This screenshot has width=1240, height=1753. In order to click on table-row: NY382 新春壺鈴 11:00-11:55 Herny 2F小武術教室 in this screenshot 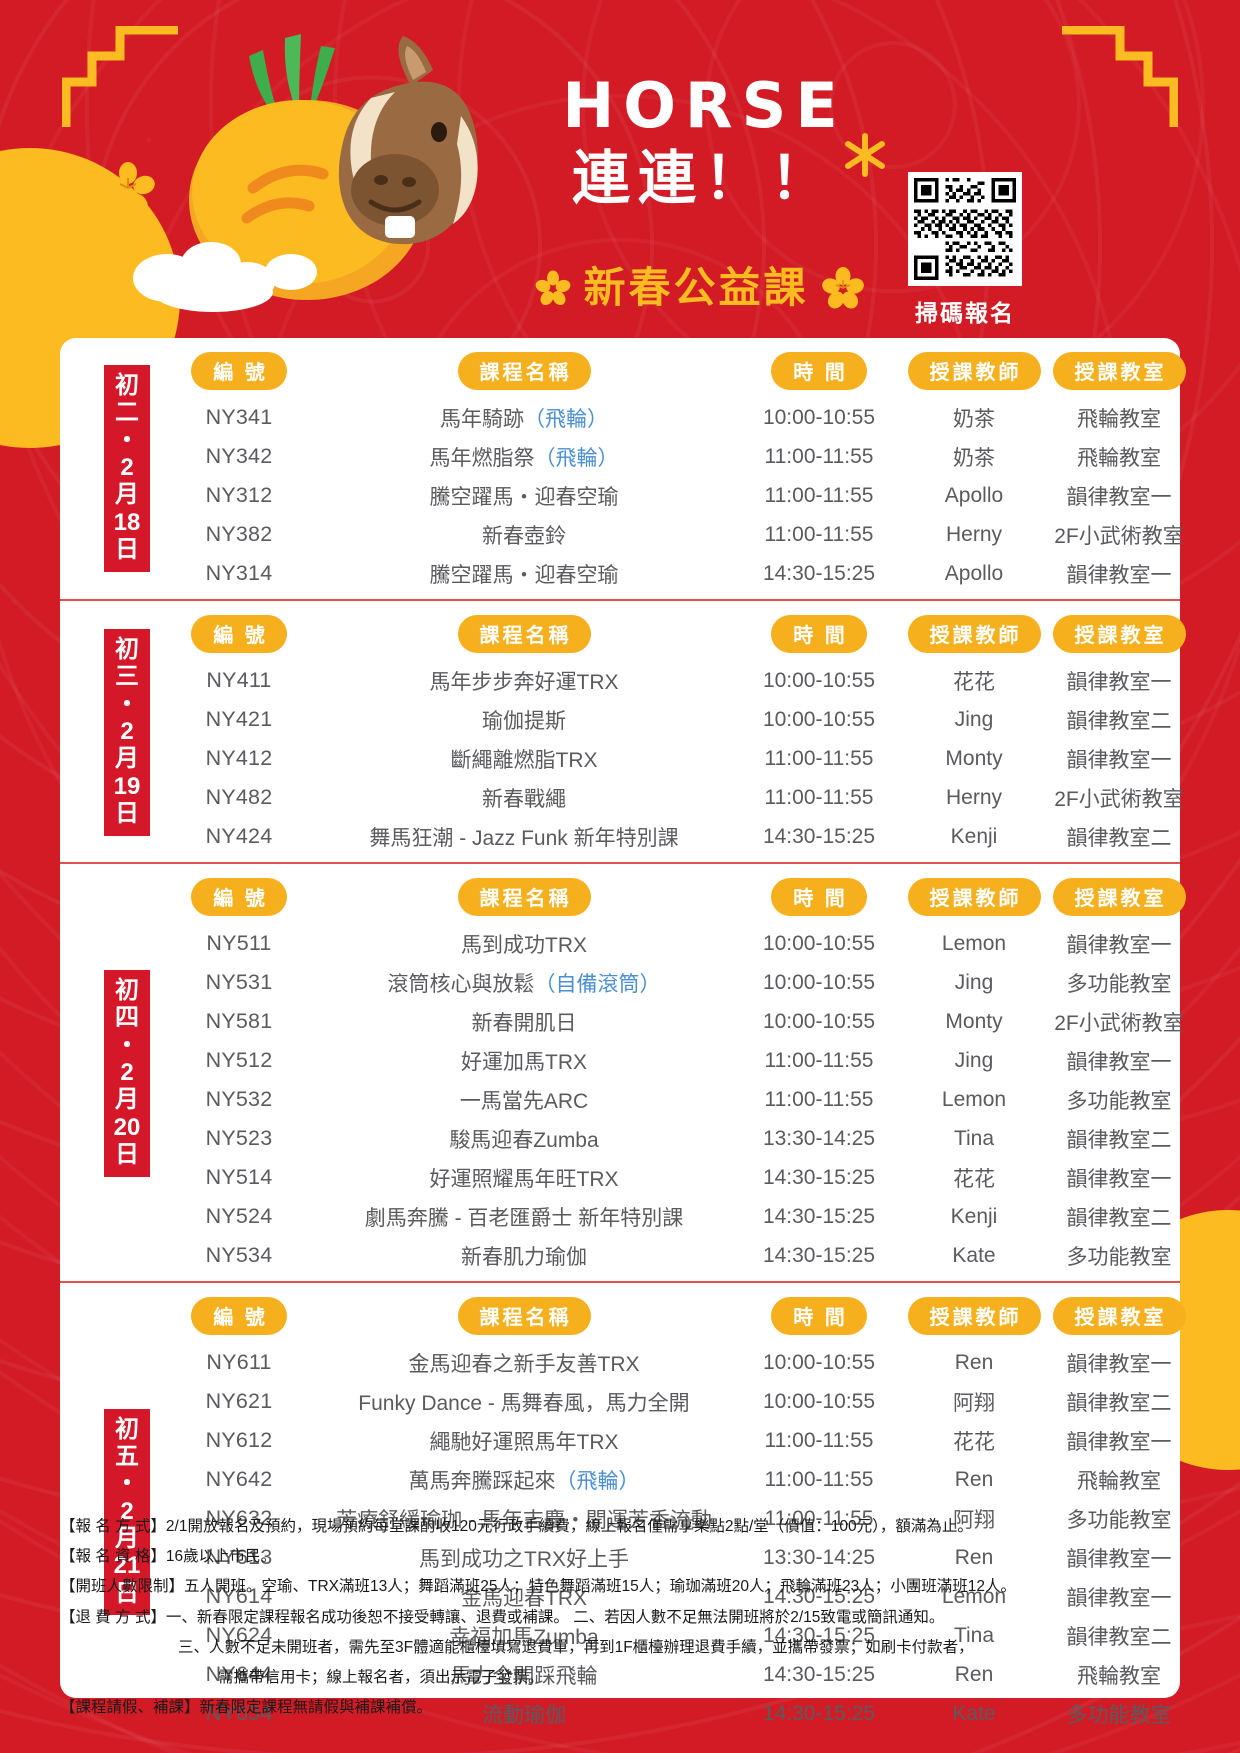, I will do `click(679, 534)`.